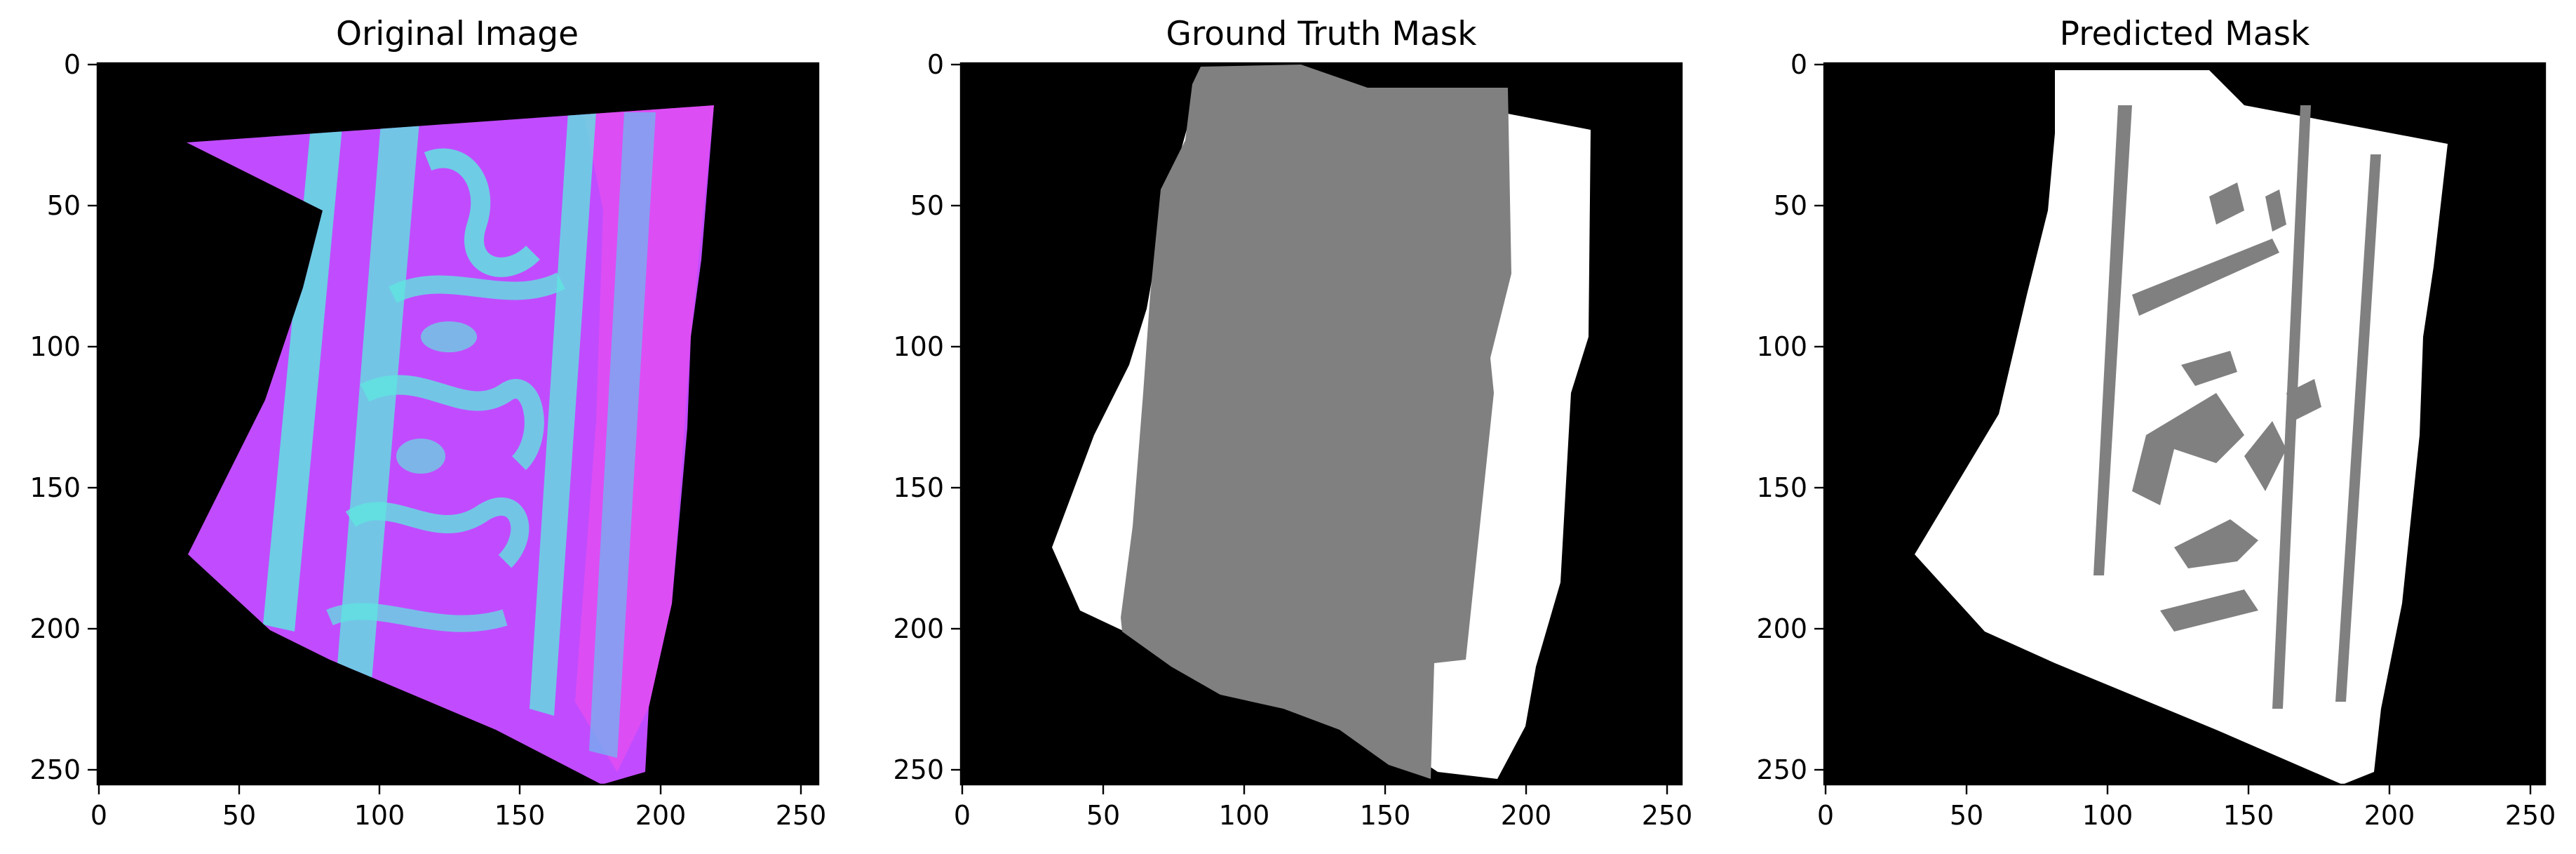 The image size is (2576, 854). Describe the element at coordinates (1322, 34) in the screenshot. I see `panel-title: Ground Truth Mask` at that location.